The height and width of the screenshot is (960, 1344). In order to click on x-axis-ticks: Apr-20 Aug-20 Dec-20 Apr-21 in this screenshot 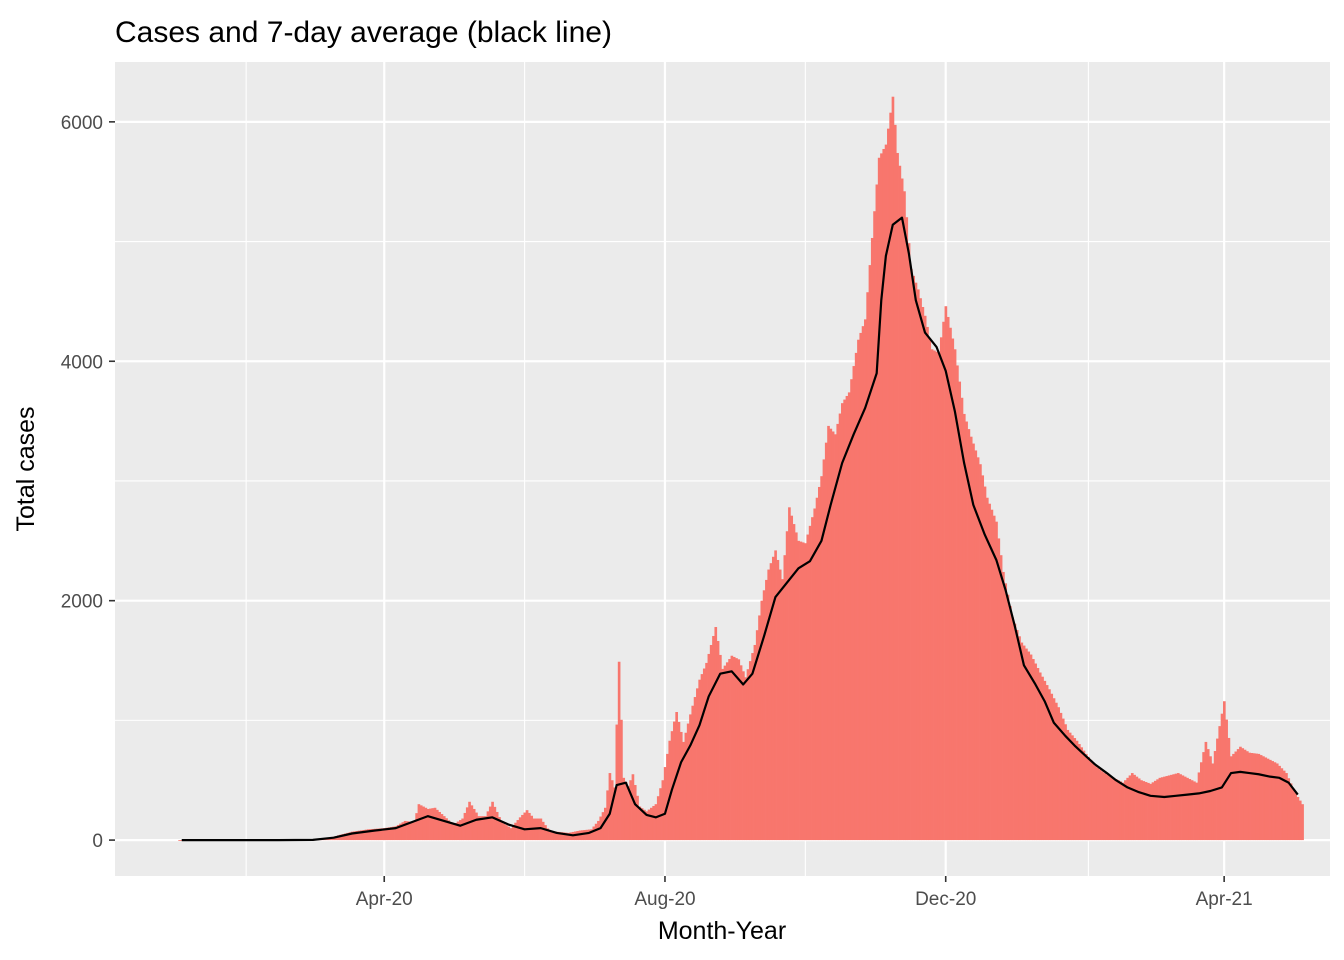, I will do `click(804, 893)`.